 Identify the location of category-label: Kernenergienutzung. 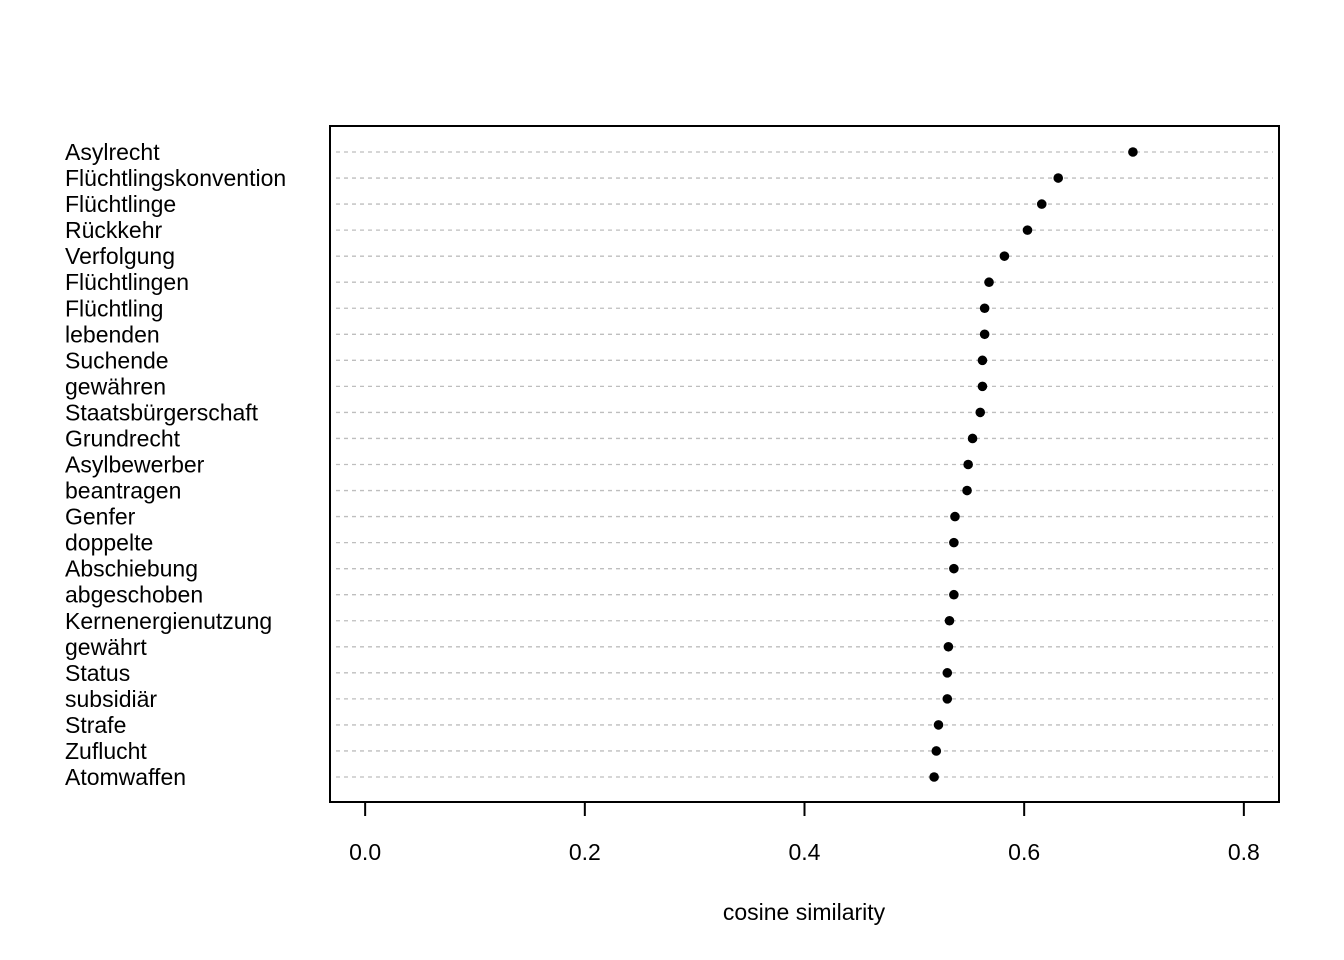
(168, 621).